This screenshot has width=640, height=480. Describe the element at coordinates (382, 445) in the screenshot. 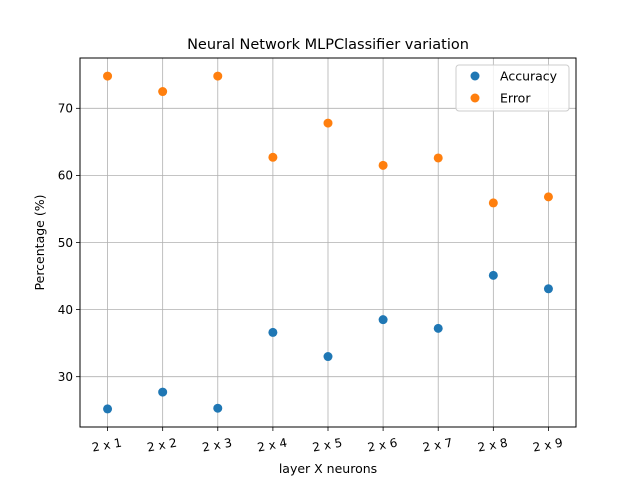

I see `x-tick-label: 2 x 6` at that location.